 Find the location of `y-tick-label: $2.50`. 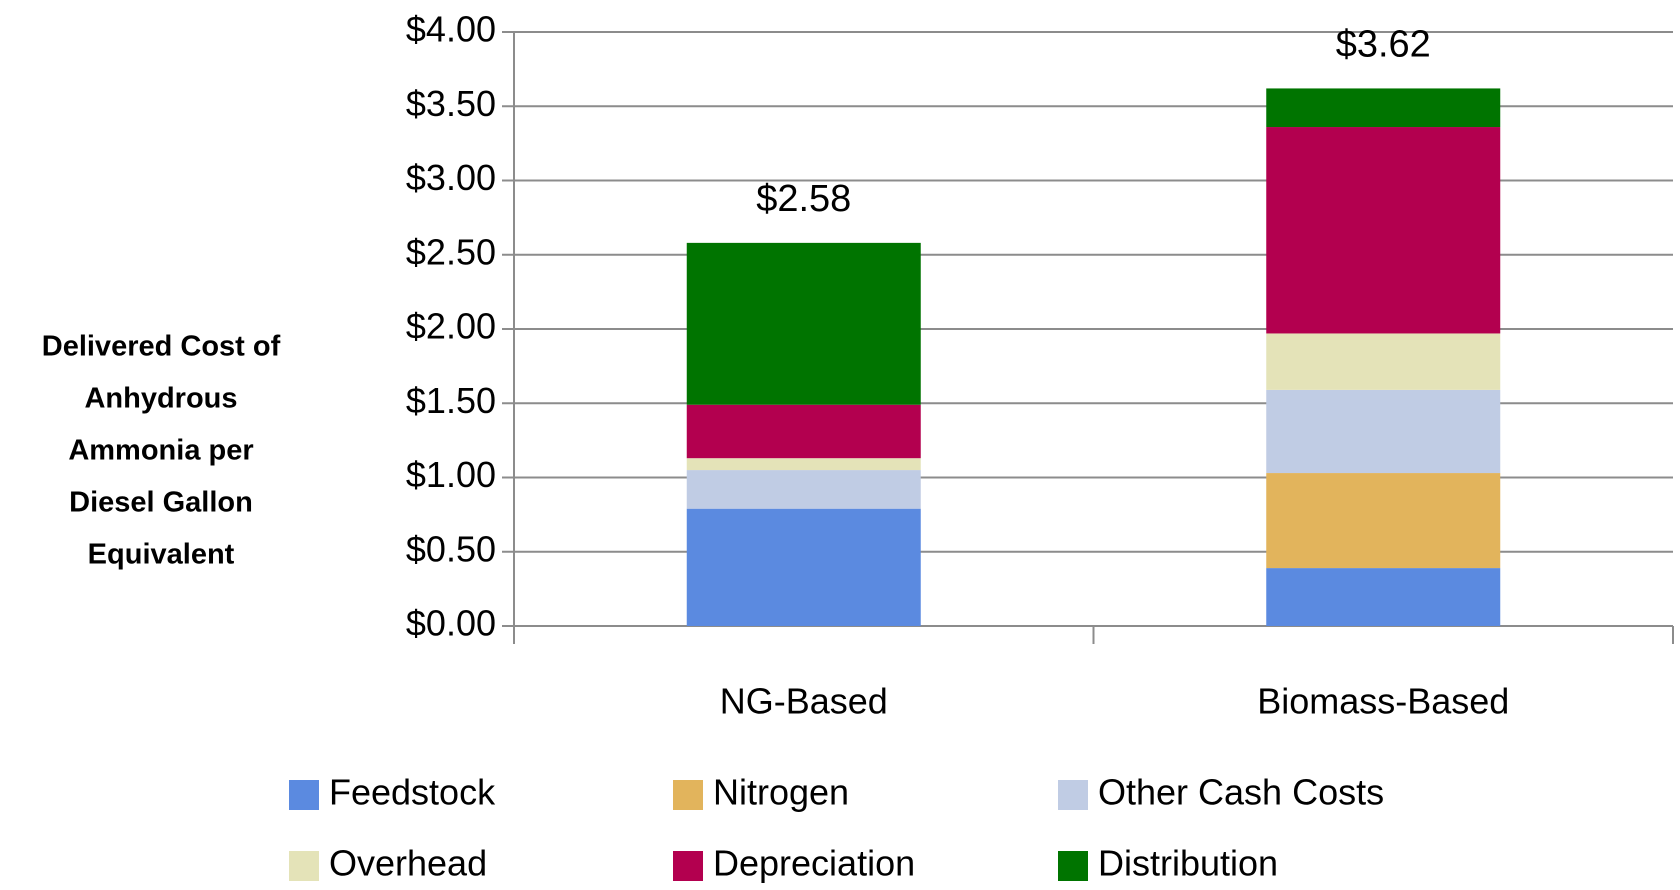

y-tick-label: $2.50 is located at coordinates (451, 251).